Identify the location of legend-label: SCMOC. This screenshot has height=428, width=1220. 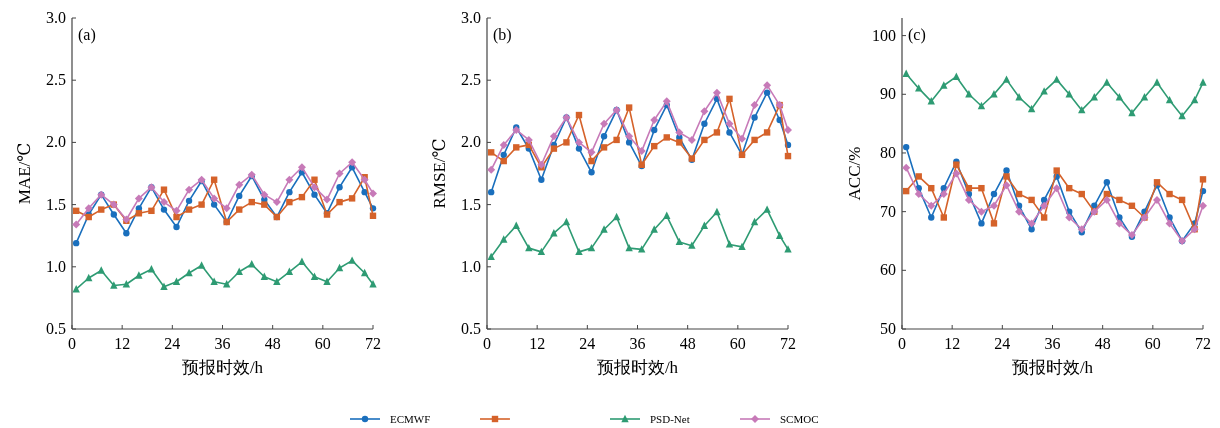
(799, 419).